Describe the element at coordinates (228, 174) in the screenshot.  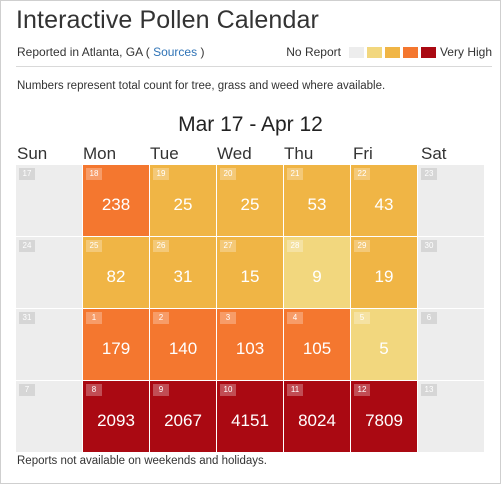
I see `day-number-badge: 20` at that location.